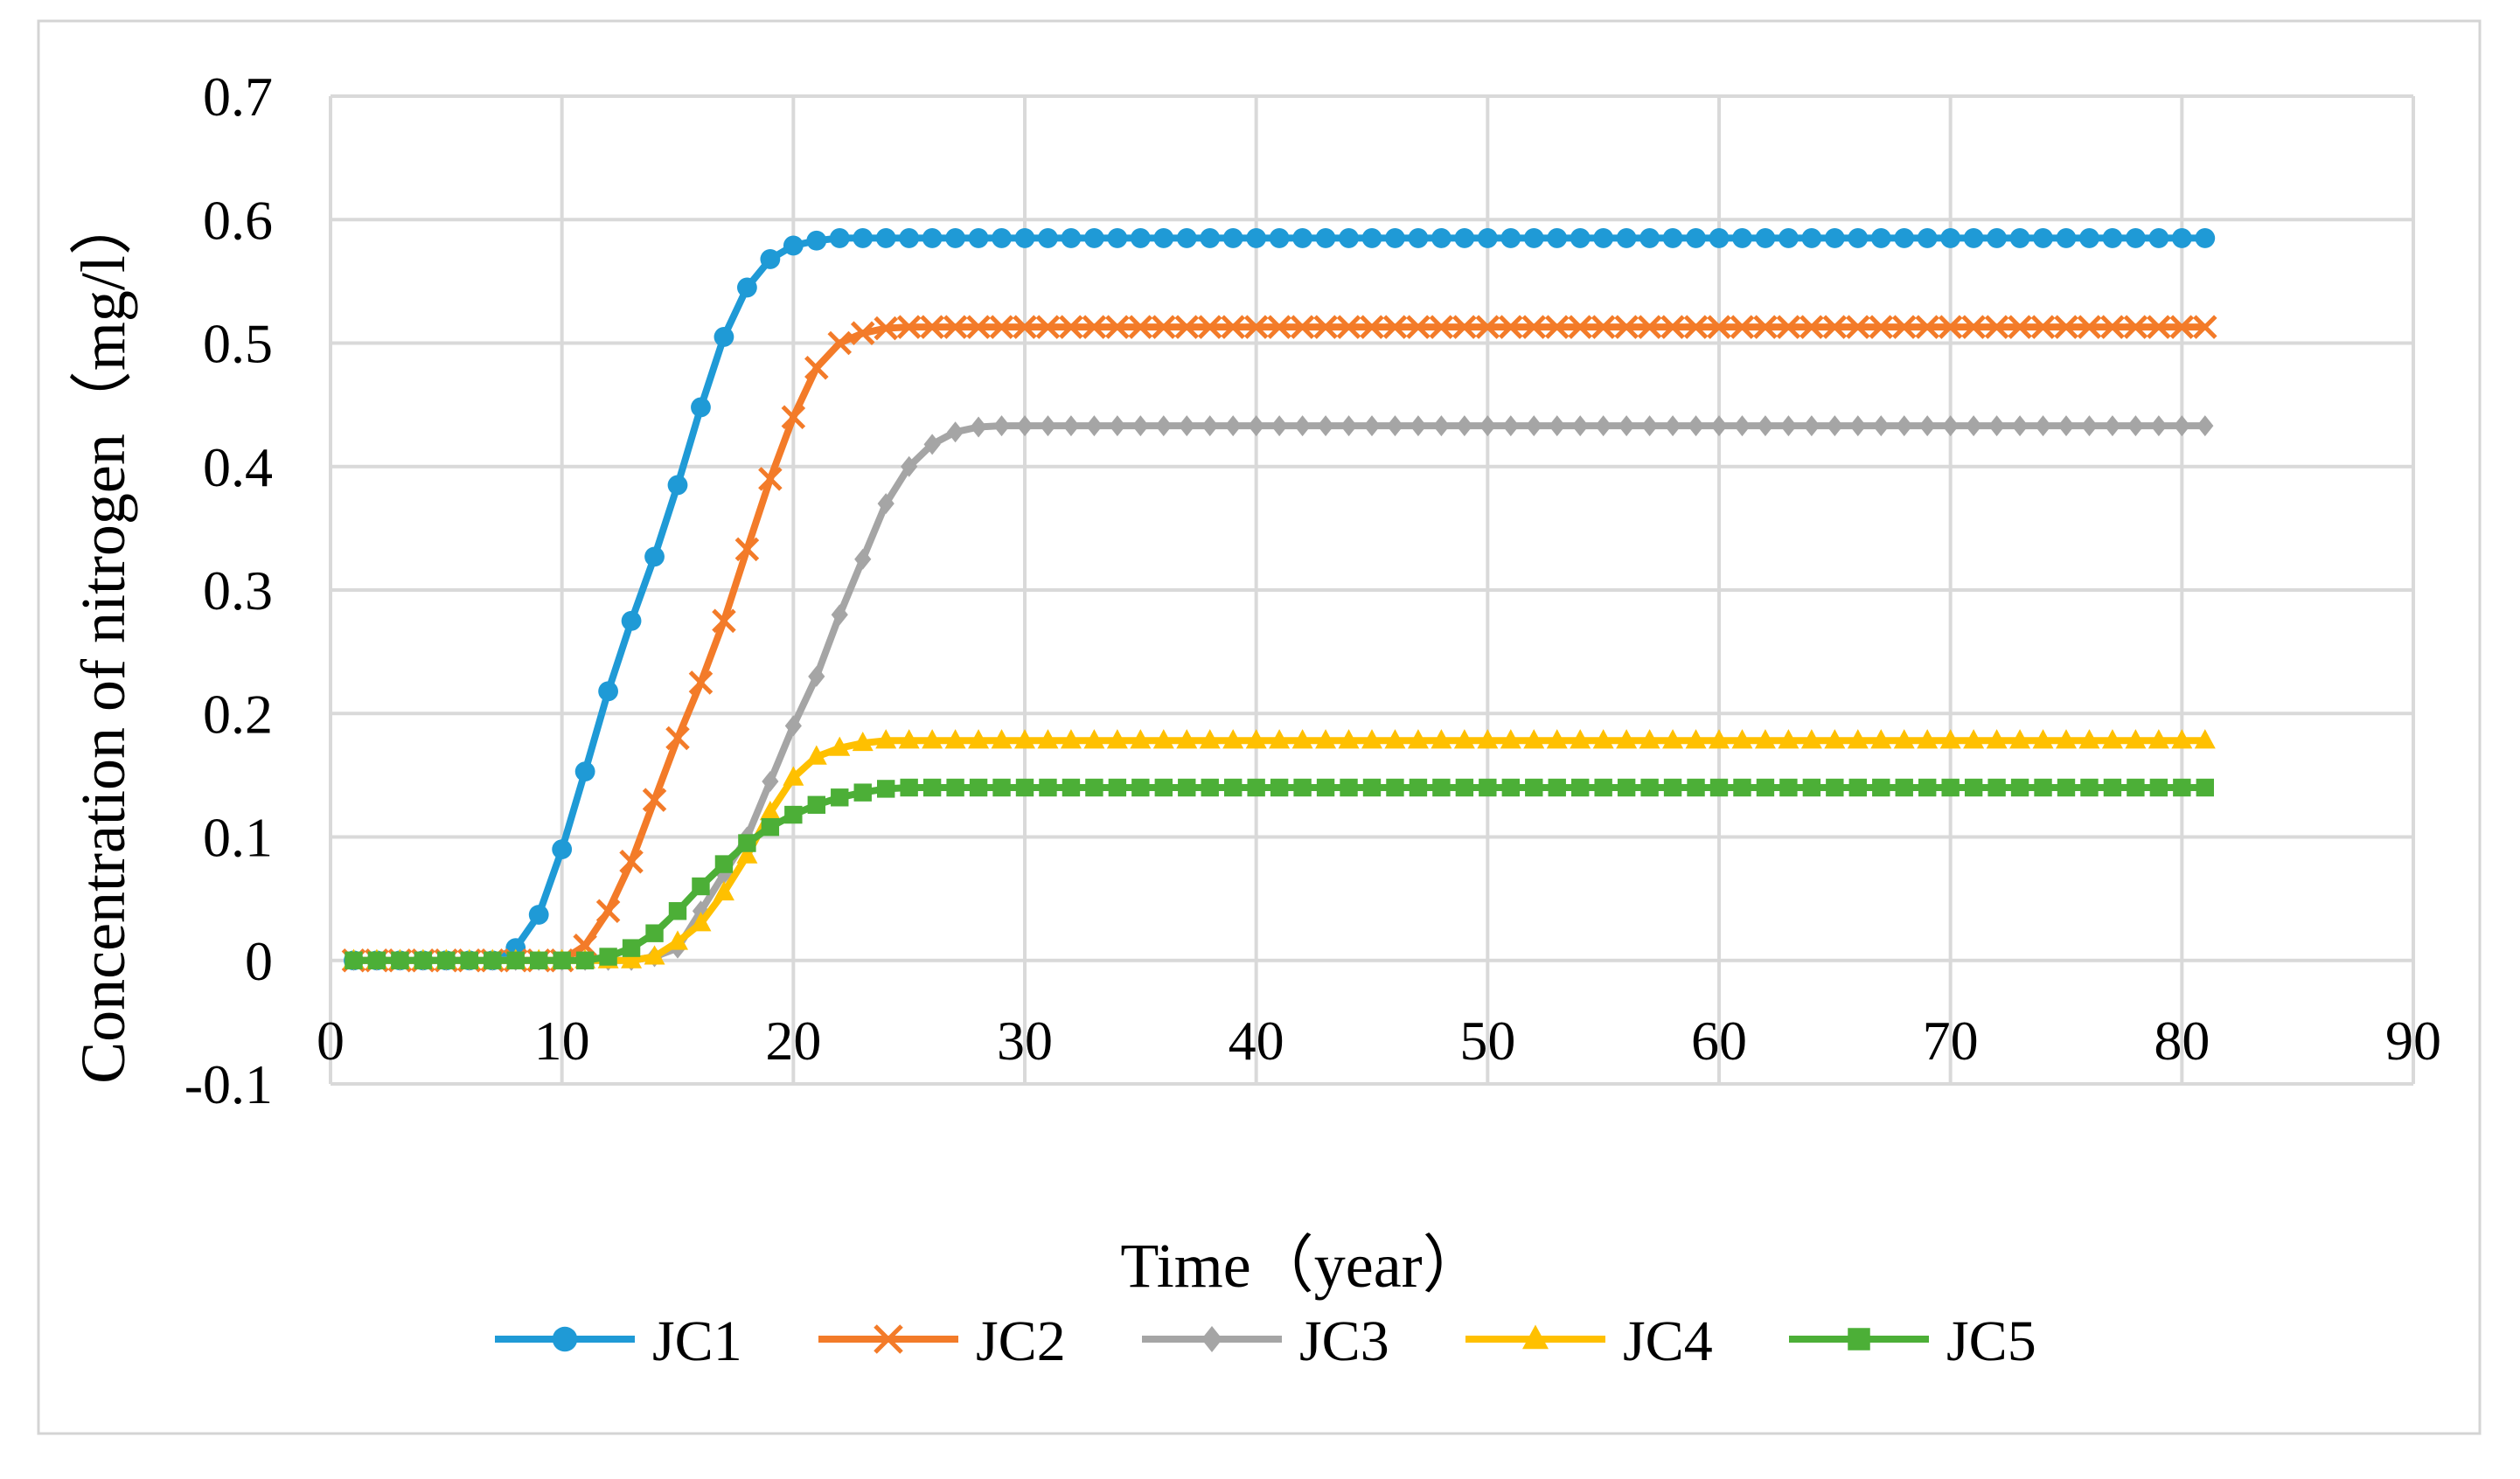 The width and height of the screenshot is (2520, 1479). I want to click on y-tick-label: 0.3, so click(238, 590).